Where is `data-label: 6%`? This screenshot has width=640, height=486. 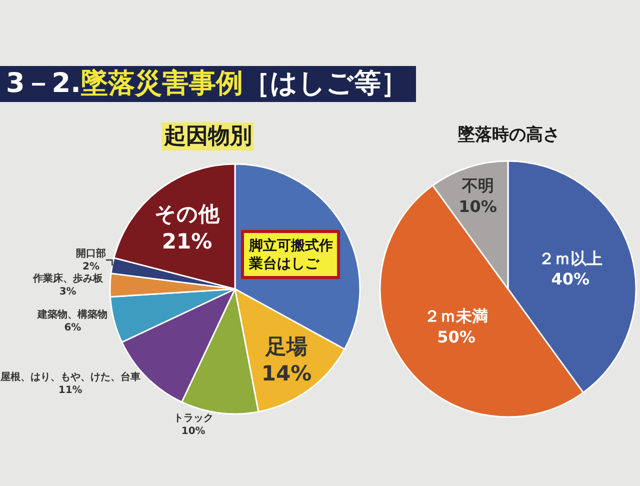 data-label: 6% is located at coordinates (73, 328).